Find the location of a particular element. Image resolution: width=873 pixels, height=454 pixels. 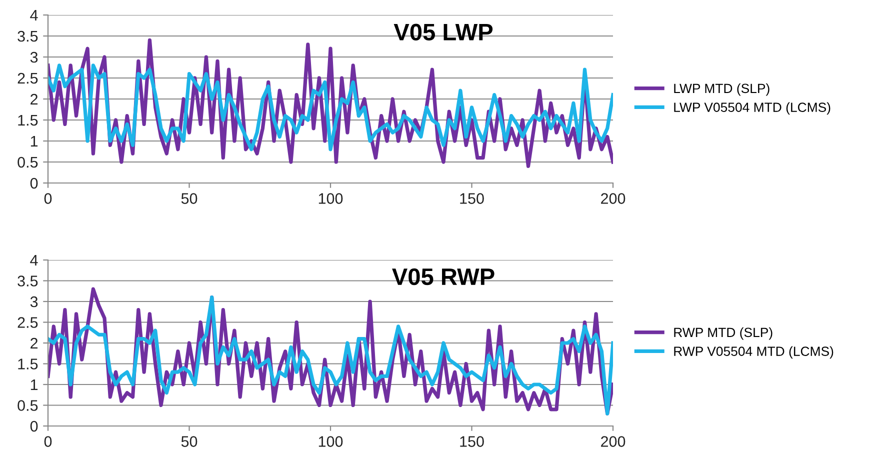

chart-title: V05 LWP is located at coordinates (443, 32).